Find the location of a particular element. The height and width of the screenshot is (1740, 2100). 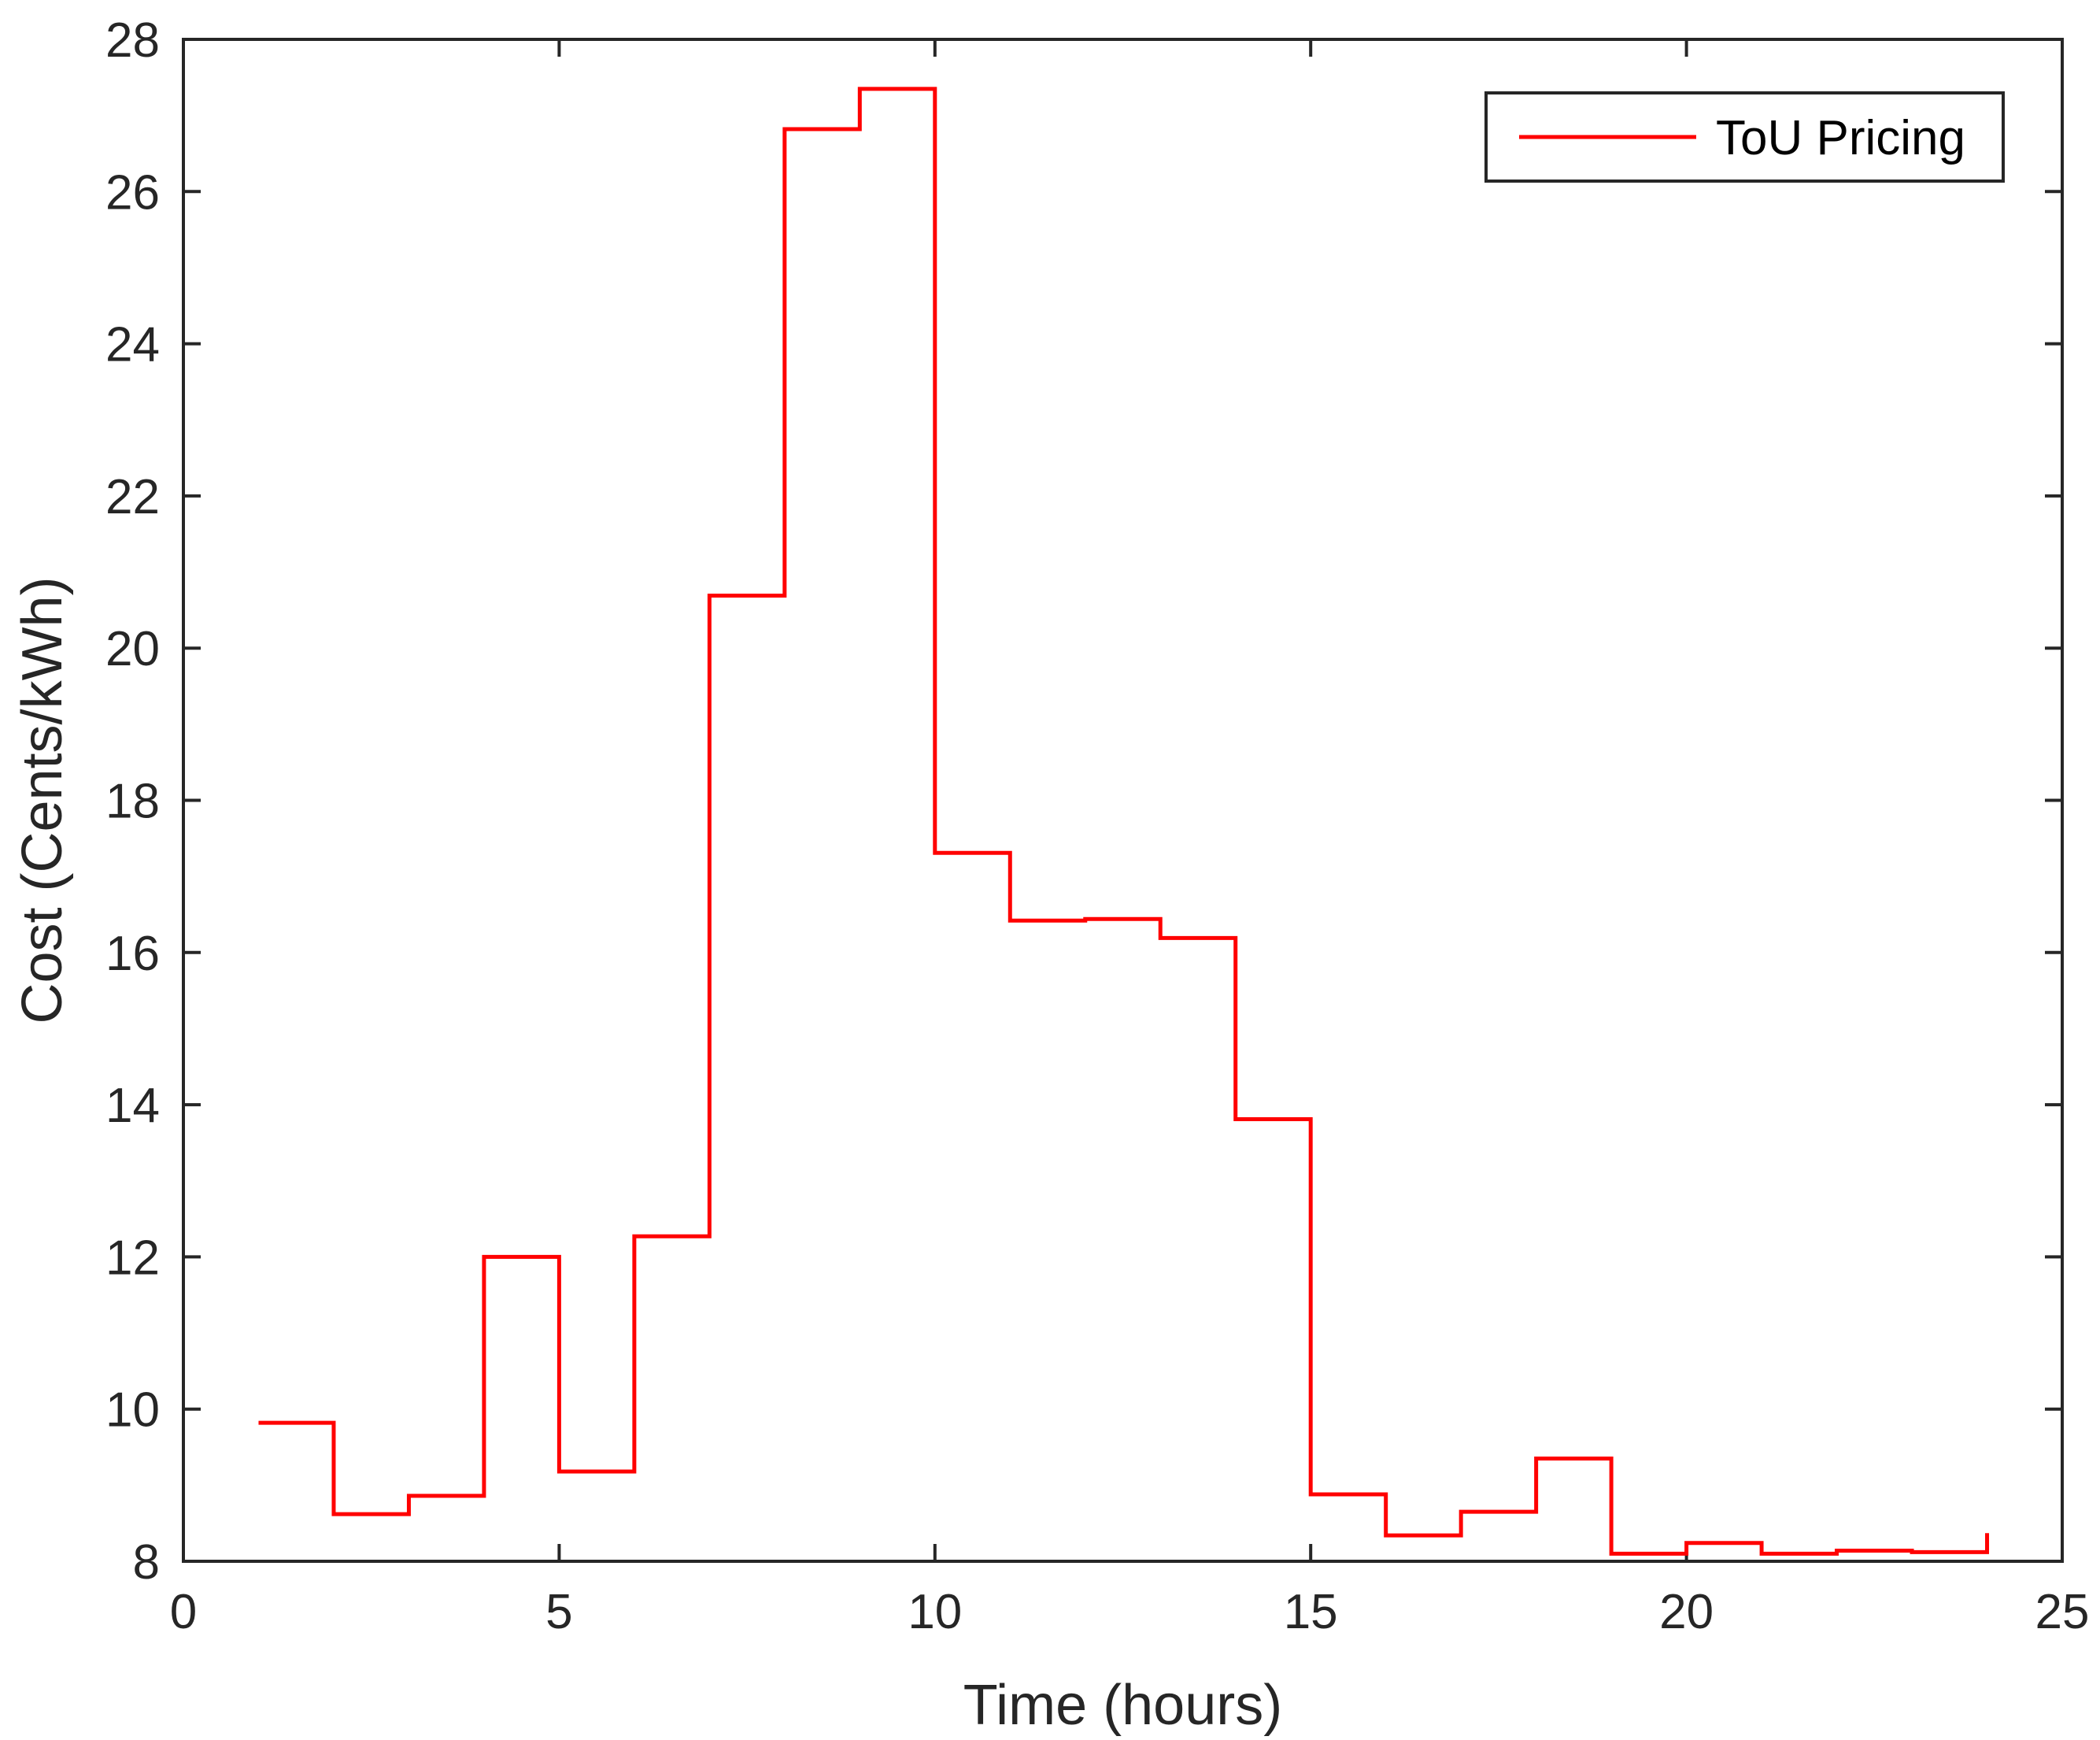

y-tick-label: 18 is located at coordinates (132, 802).